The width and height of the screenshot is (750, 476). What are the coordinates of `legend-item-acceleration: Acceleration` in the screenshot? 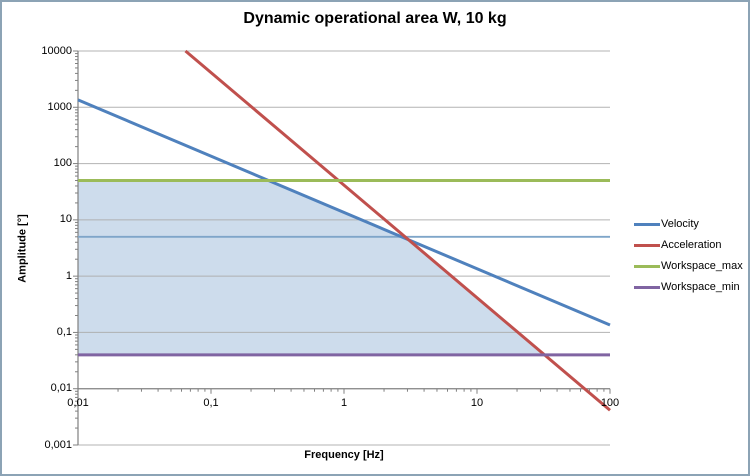 It's located at (688, 245).